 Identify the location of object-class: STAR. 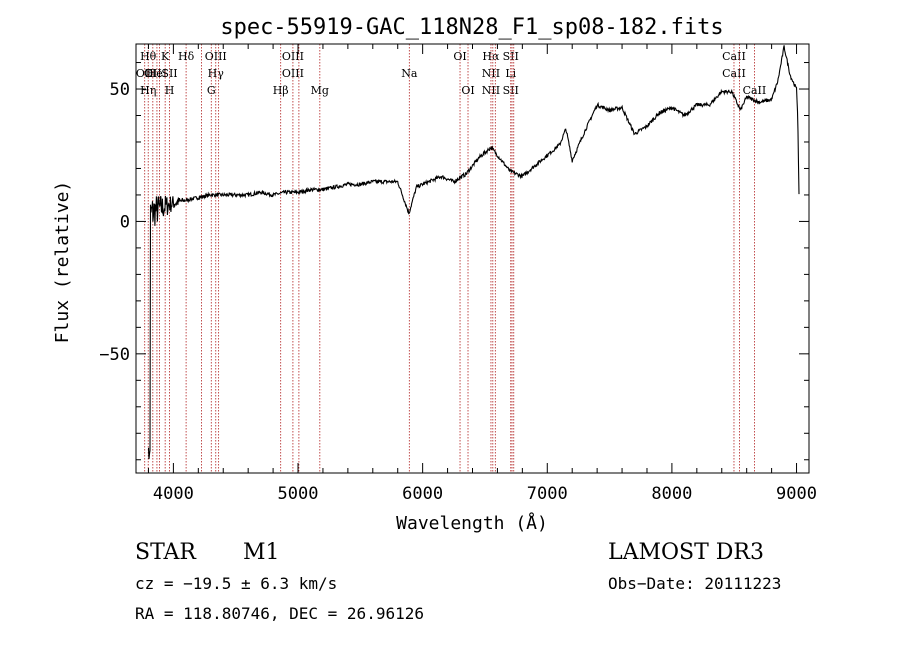
(165, 552).